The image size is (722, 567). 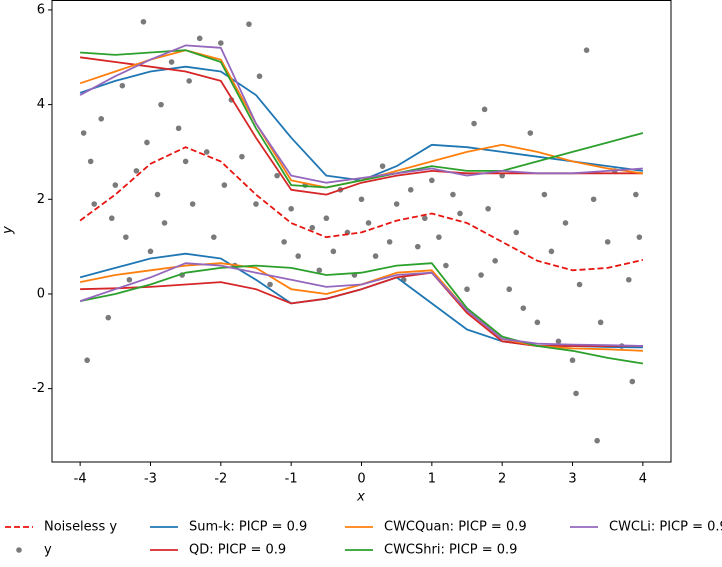 What do you see at coordinates (8, 230) in the screenshot?
I see `y-axis-label: y` at bounding box center [8, 230].